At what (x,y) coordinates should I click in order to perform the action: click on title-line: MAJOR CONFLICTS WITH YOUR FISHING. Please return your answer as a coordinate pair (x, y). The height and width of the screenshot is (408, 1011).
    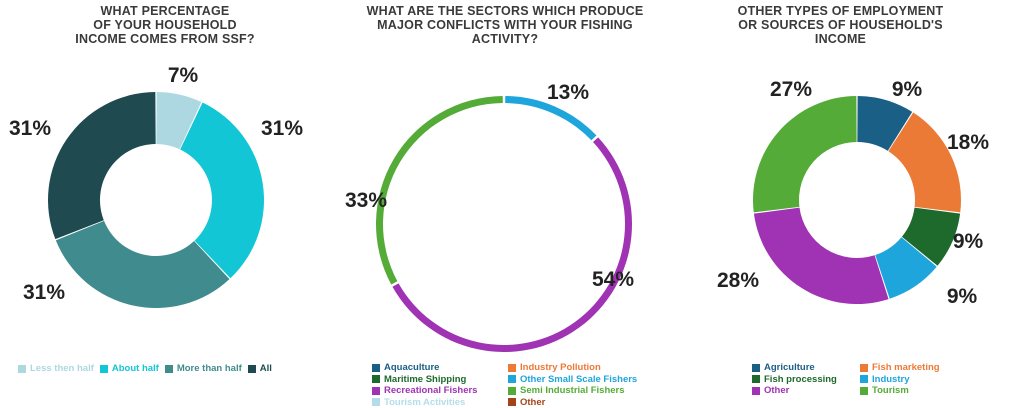
    Looking at the image, I should click on (505, 25).